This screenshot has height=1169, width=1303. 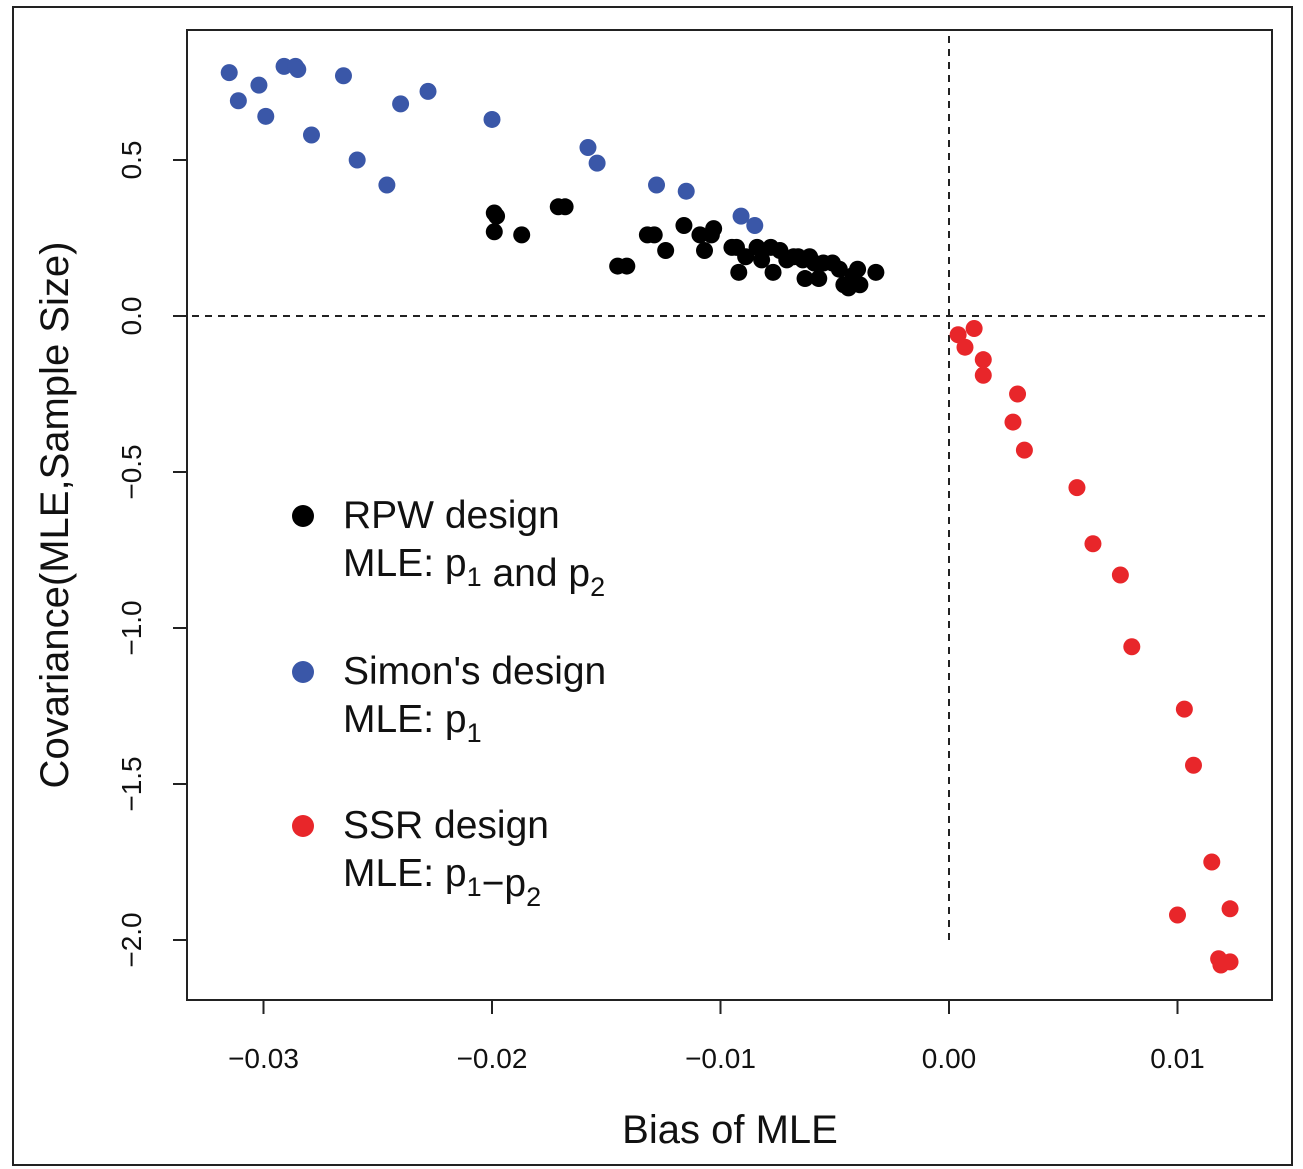 What do you see at coordinates (131, 316) in the screenshot?
I see `y-tick-label: 0.0` at bounding box center [131, 316].